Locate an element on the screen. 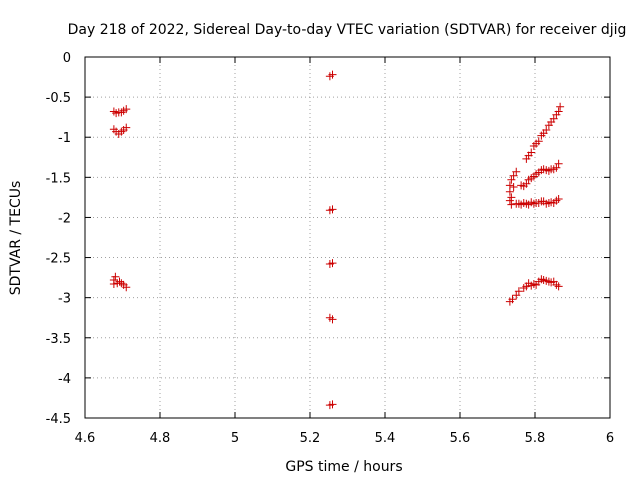 The image size is (640, 480). y-tick-label: -3.5 is located at coordinates (58, 339).